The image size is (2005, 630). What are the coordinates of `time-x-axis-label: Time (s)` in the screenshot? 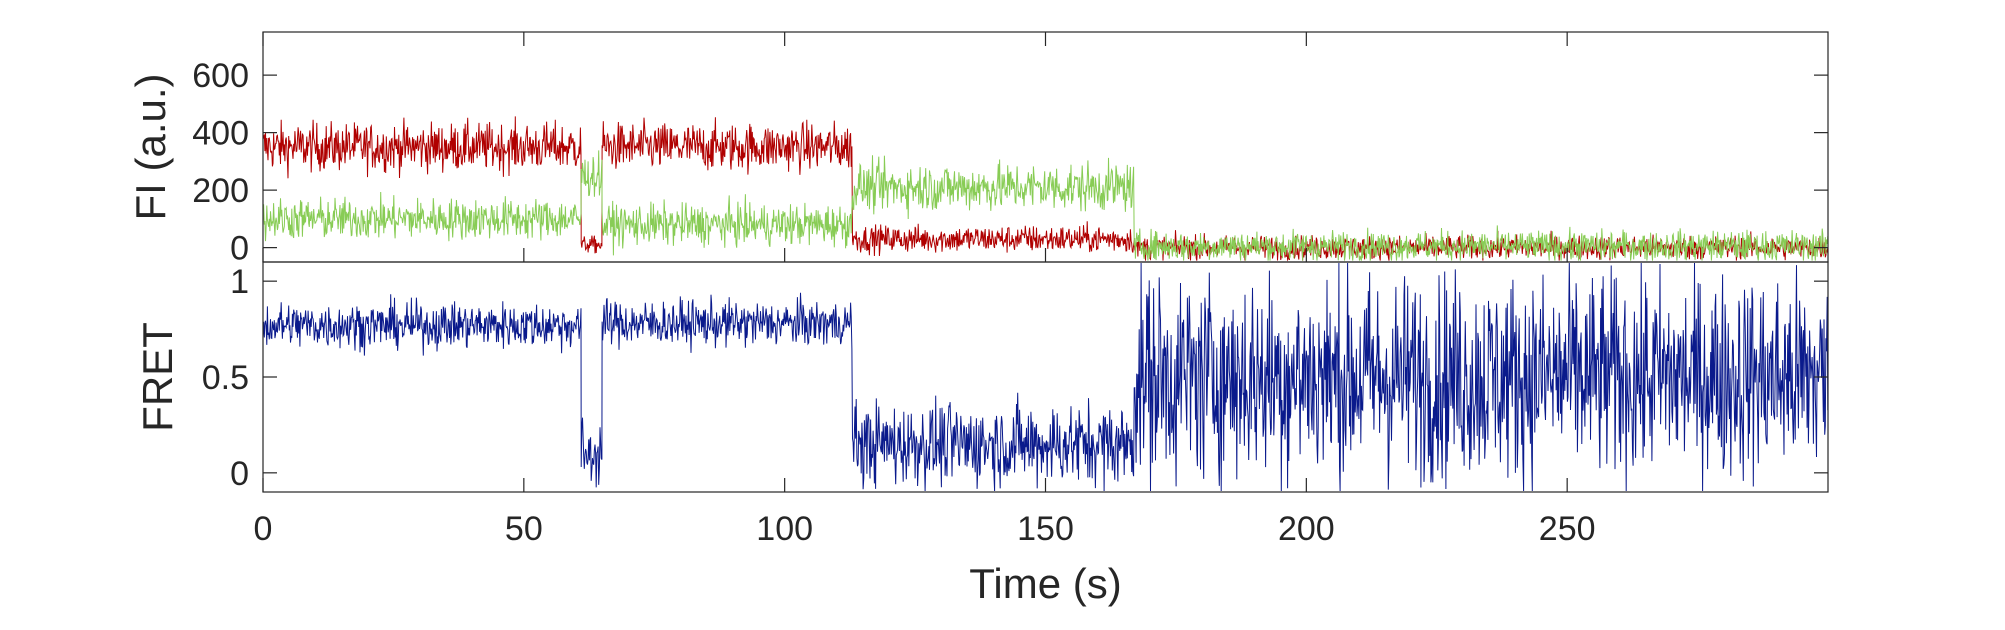 It's located at (1045, 583).